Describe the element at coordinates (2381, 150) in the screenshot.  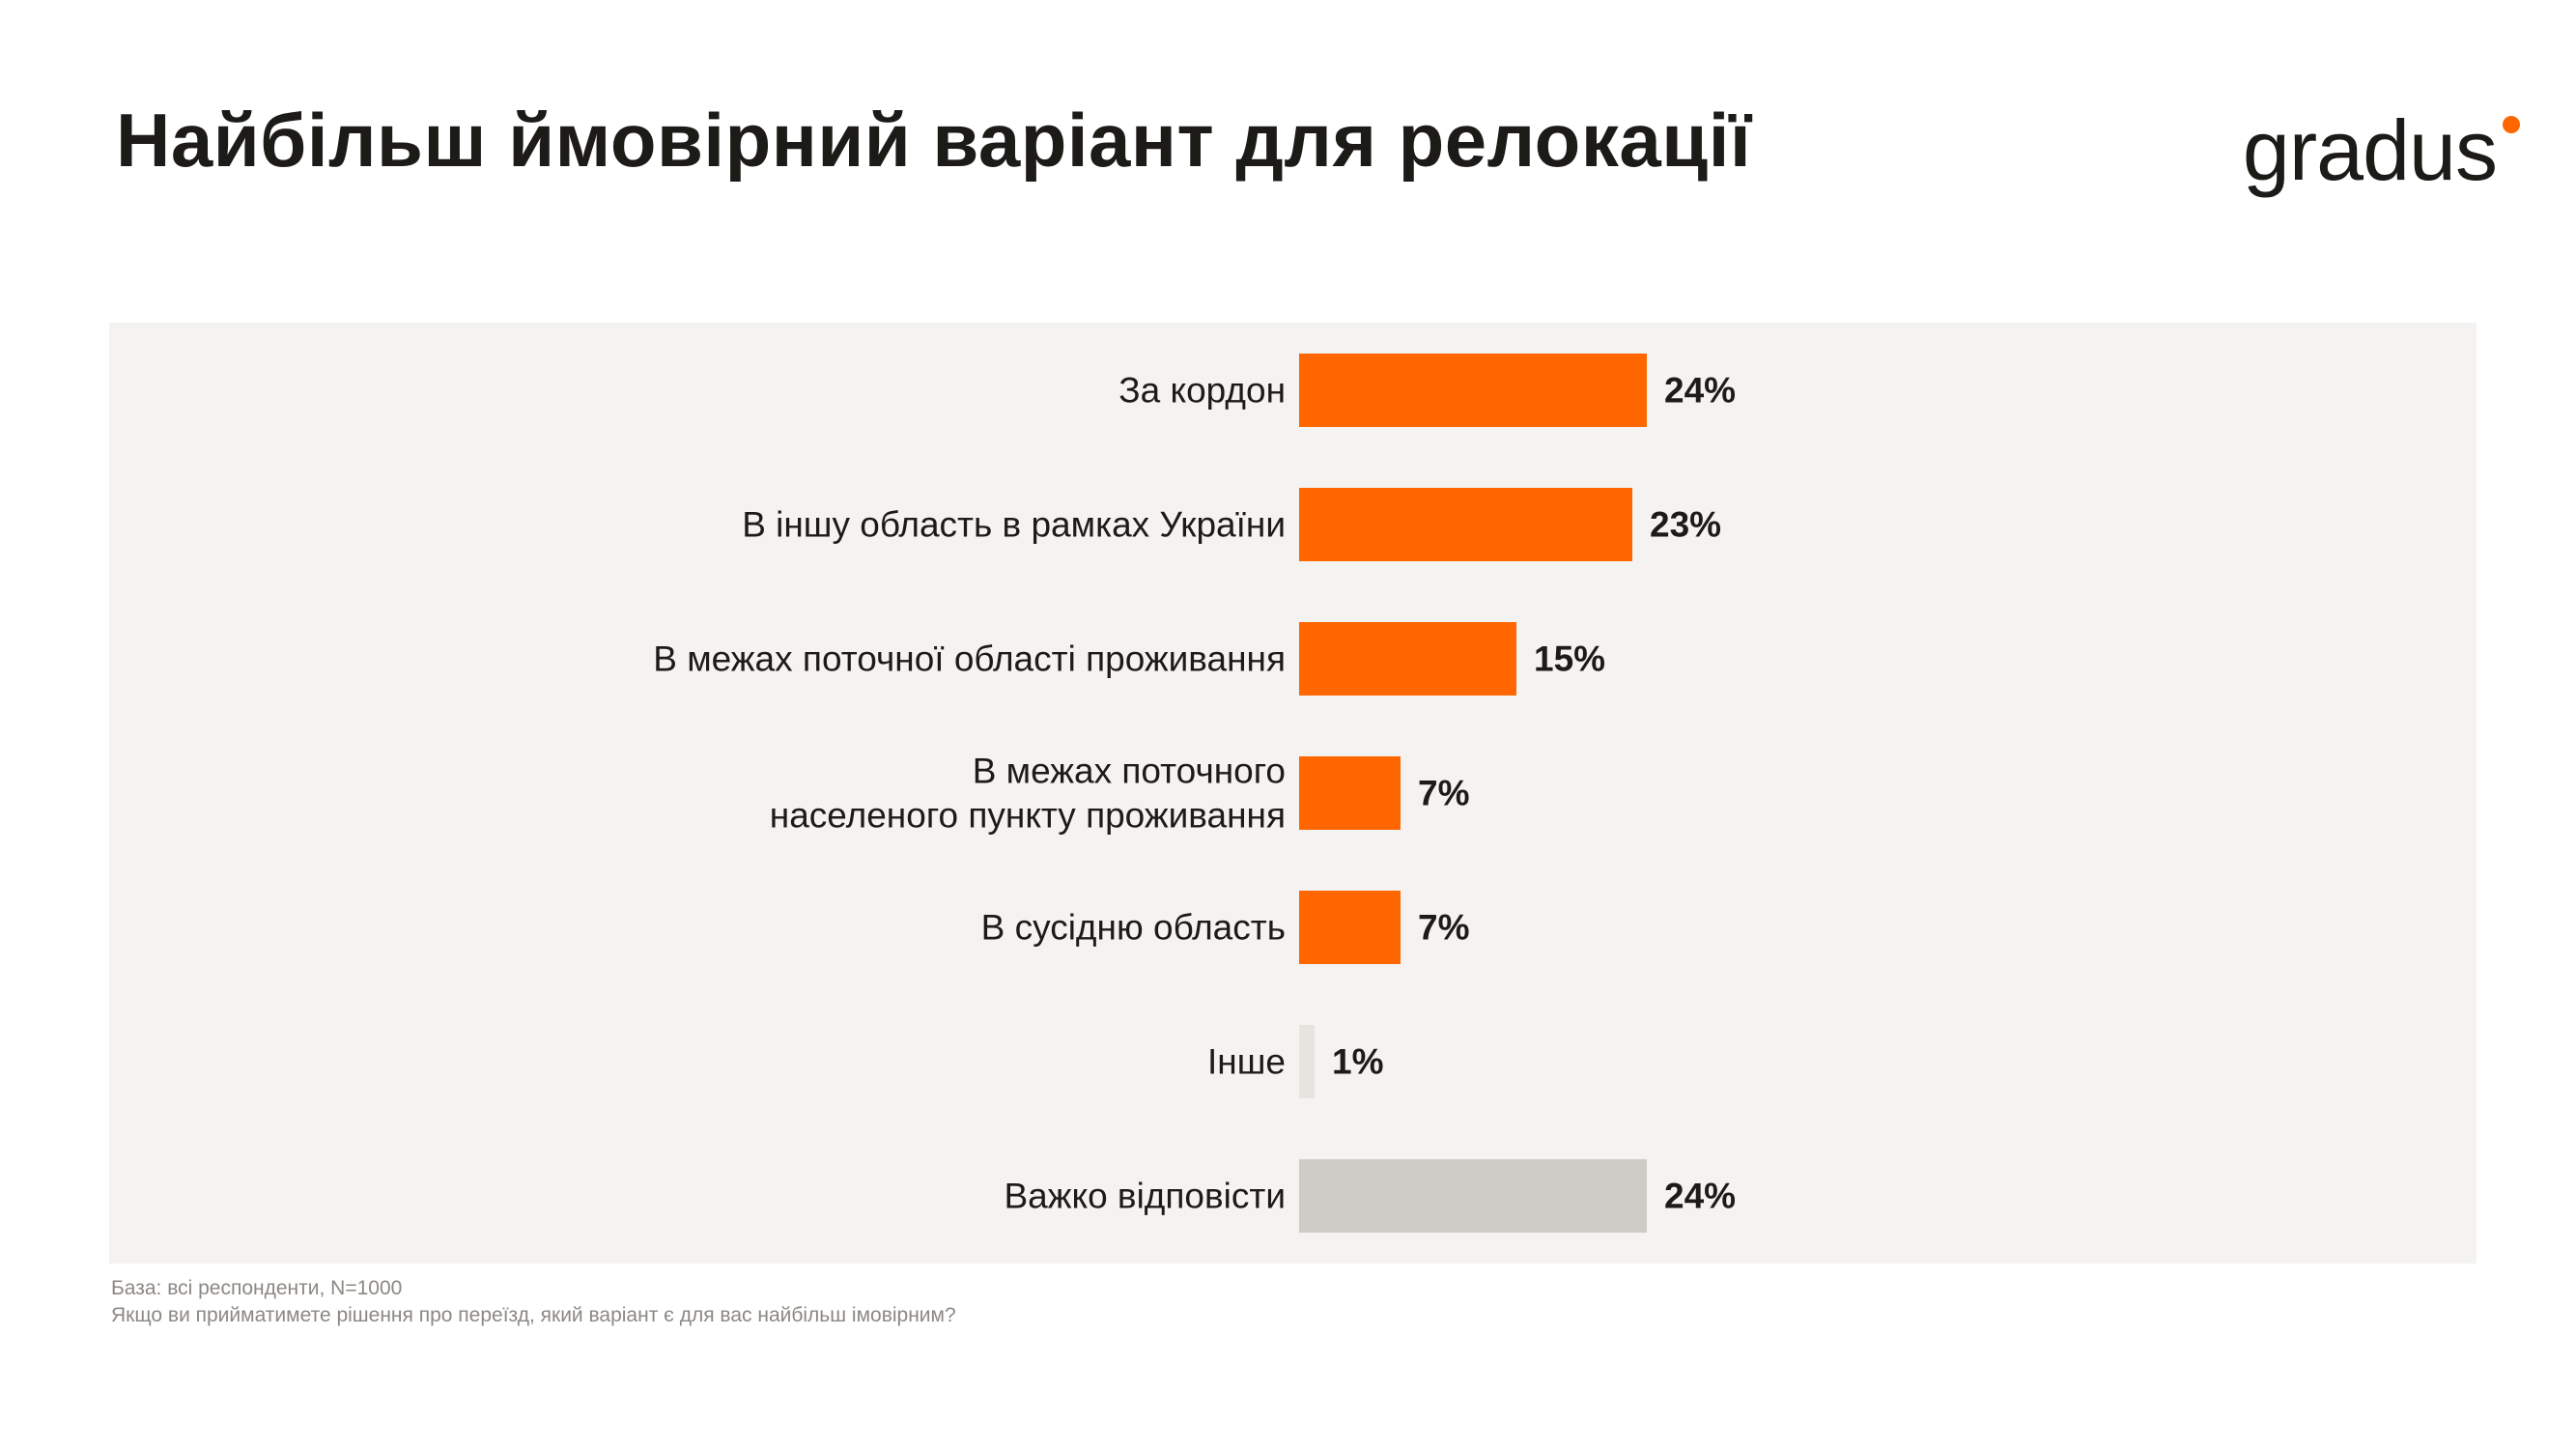
I see `gradus-logo: gradus` at that location.